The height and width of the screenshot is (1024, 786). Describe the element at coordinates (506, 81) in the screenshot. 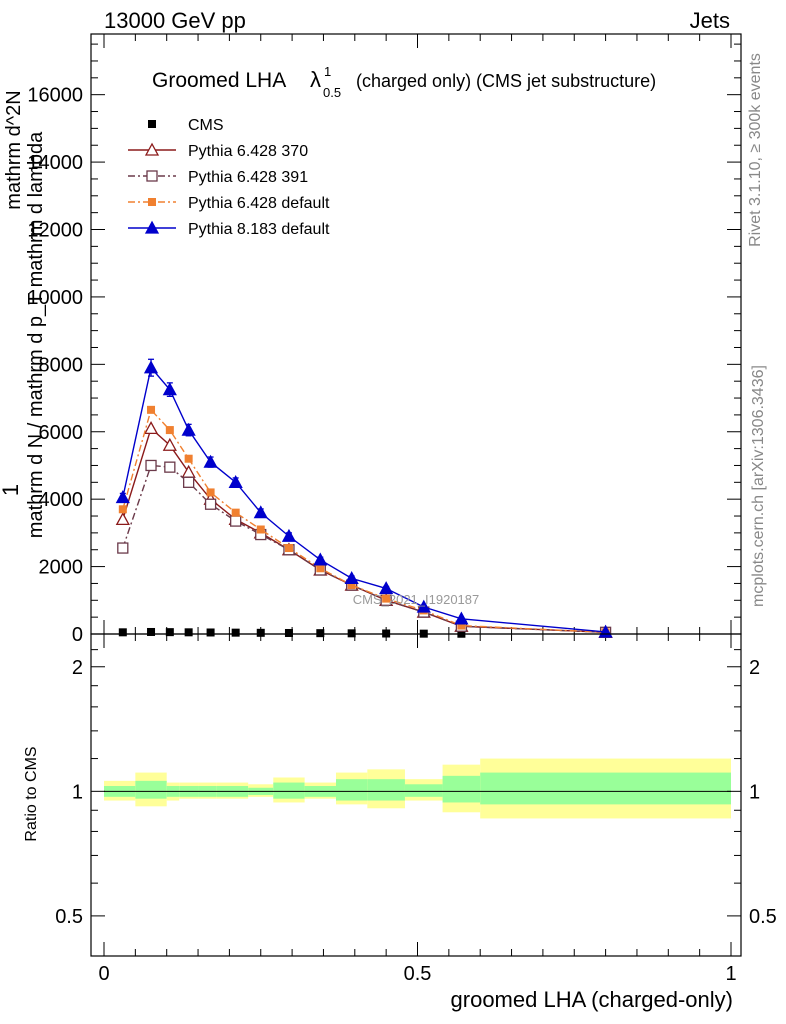

I see `title-suffix: (charged only) (CMS jet substructure)` at that location.